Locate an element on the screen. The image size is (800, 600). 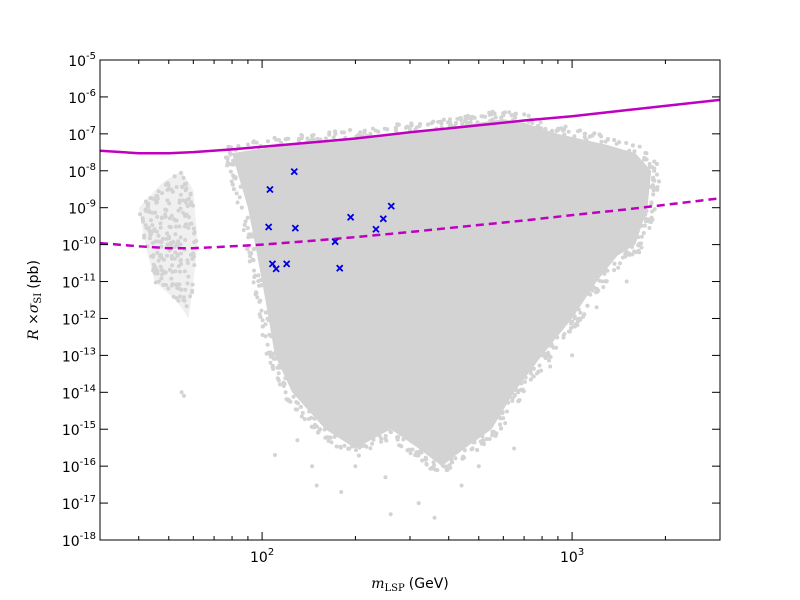
y-axis-label-prefix: R × is located at coordinates (34, 327).